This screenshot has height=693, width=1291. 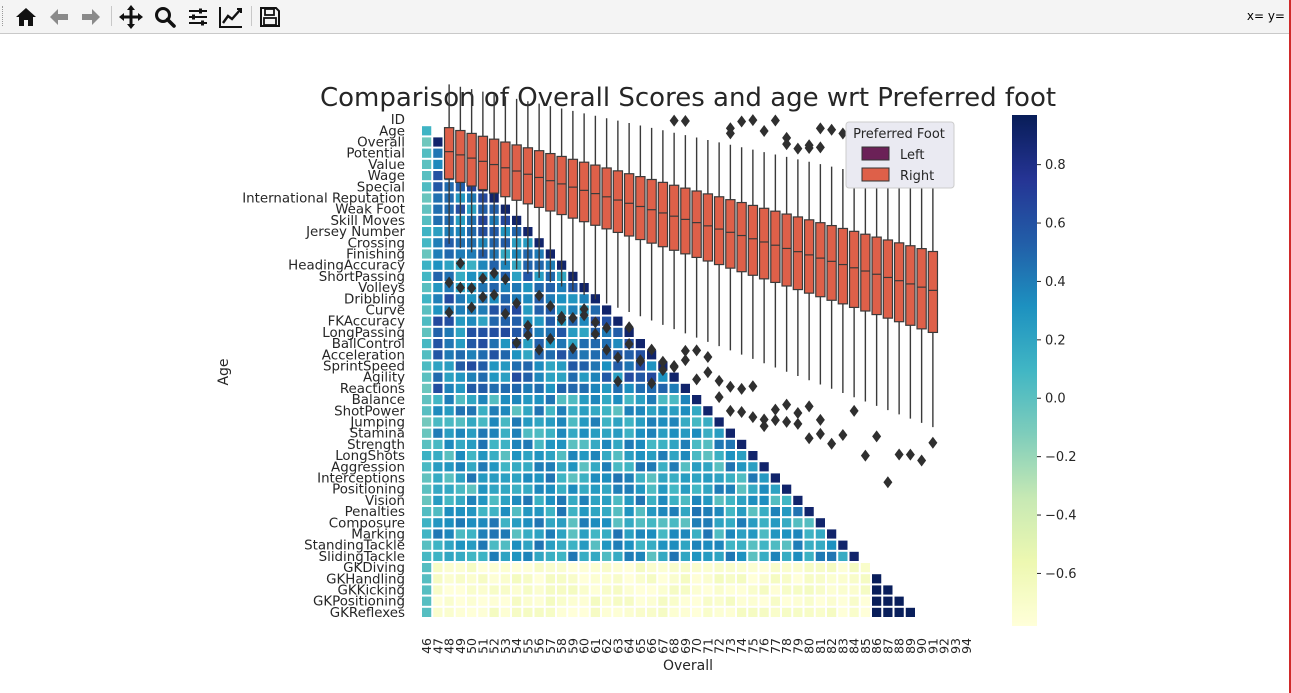 I want to click on x-tick-label: 50, so click(x=471, y=646).